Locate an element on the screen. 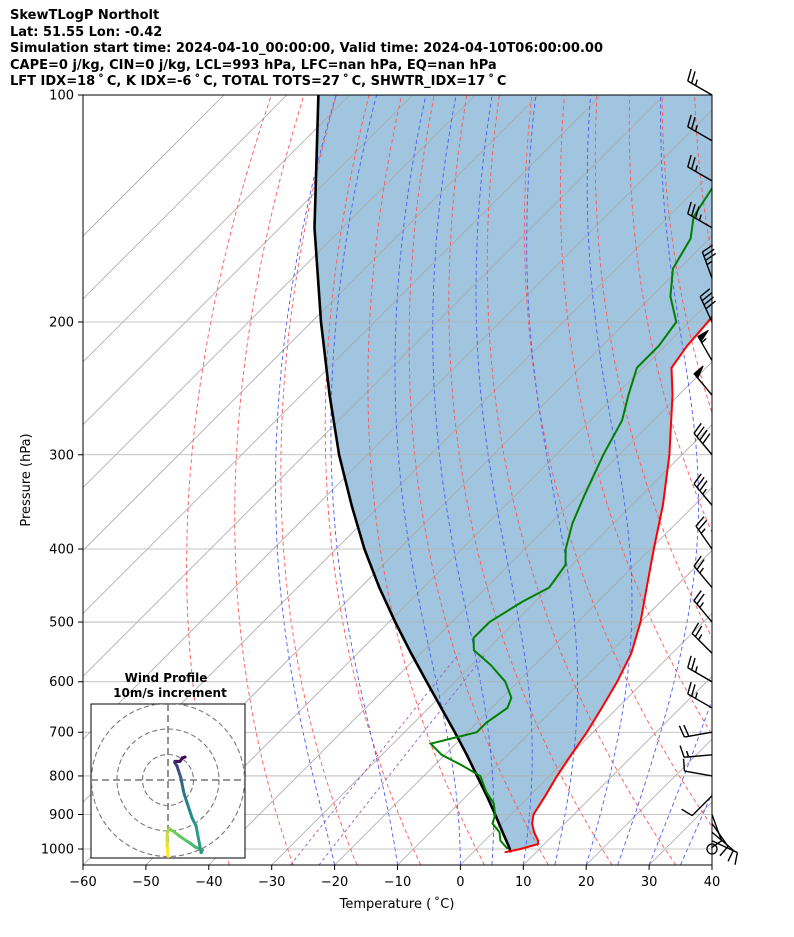  x-tick-label: −20 is located at coordinates (334, 882).